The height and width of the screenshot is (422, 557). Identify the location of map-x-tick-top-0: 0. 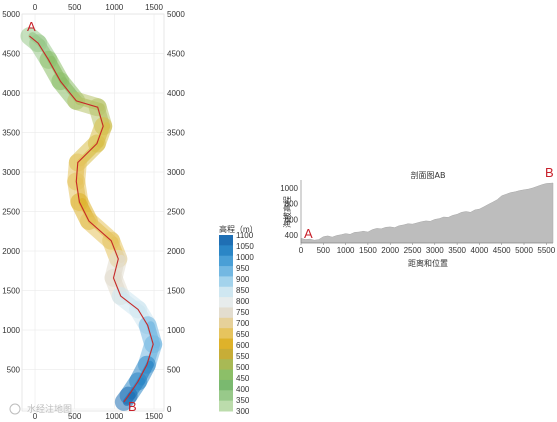
(35, 7).